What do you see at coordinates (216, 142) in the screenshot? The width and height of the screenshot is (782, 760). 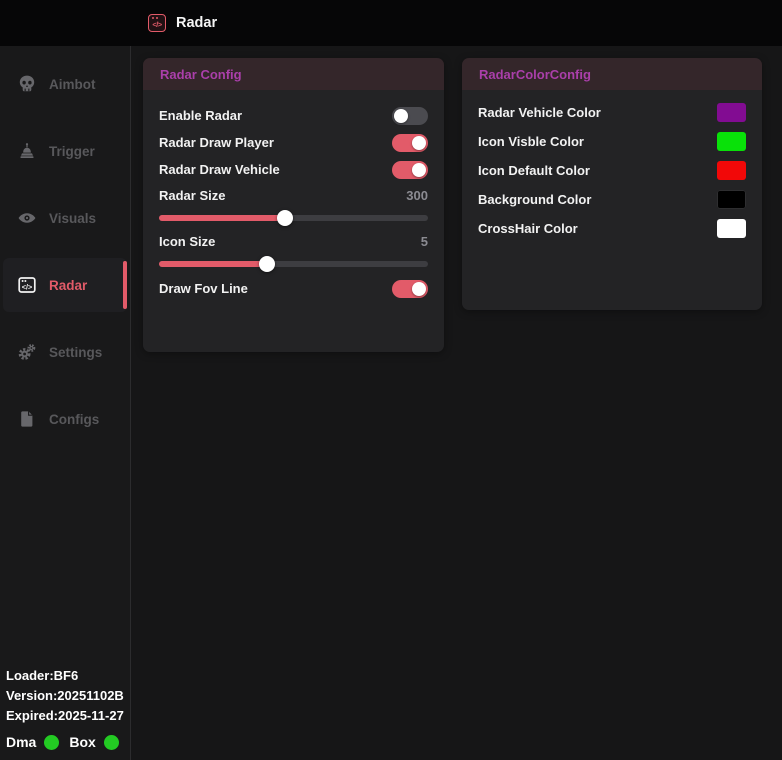 I see `control-label: Radar Draw Player` at bounding box center [216, 142].